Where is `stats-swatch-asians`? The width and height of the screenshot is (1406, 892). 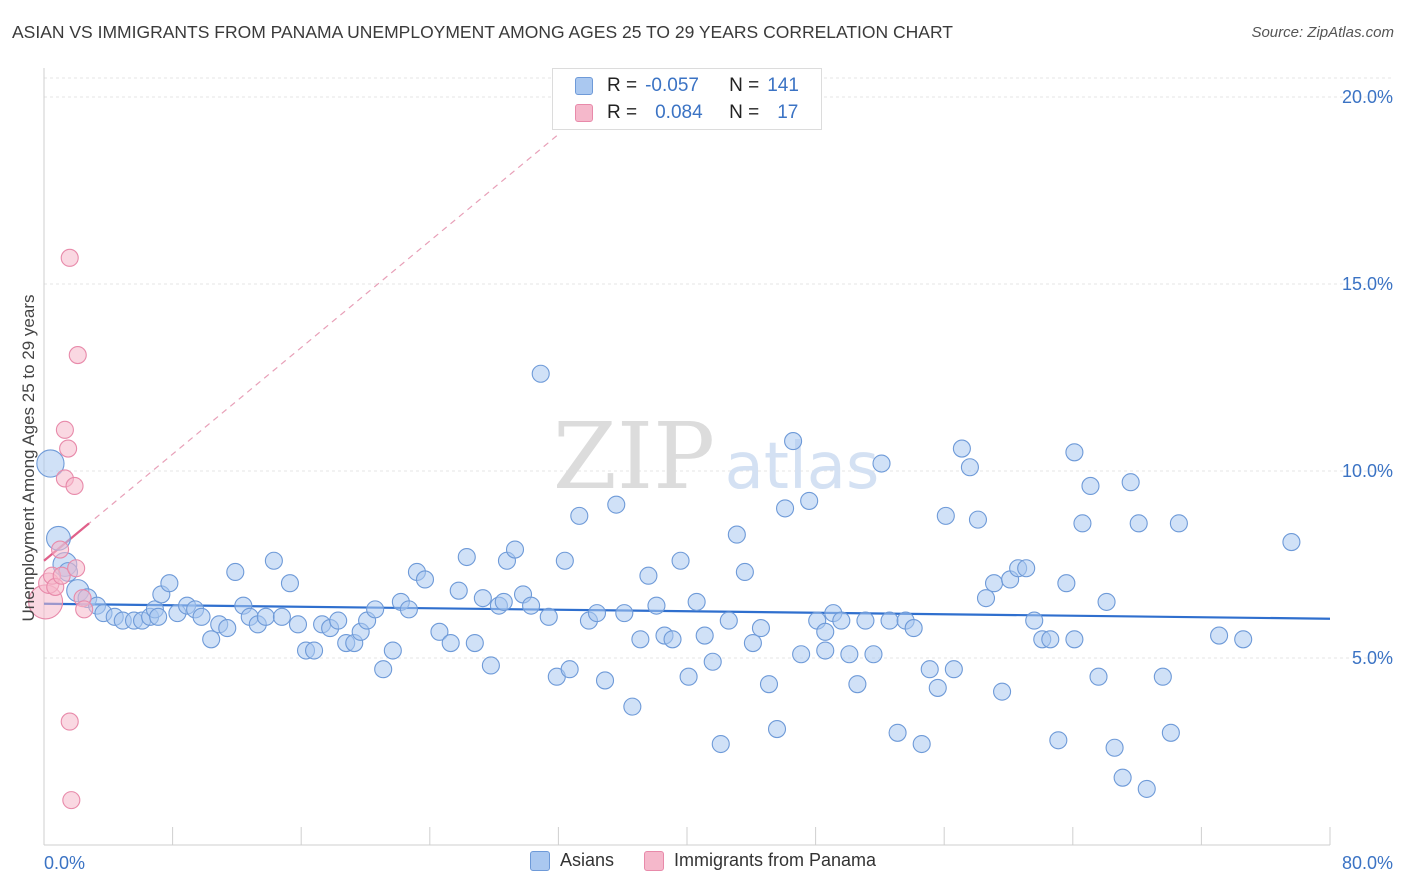
stats-swatch-asians is located at coordinates (584, 86).